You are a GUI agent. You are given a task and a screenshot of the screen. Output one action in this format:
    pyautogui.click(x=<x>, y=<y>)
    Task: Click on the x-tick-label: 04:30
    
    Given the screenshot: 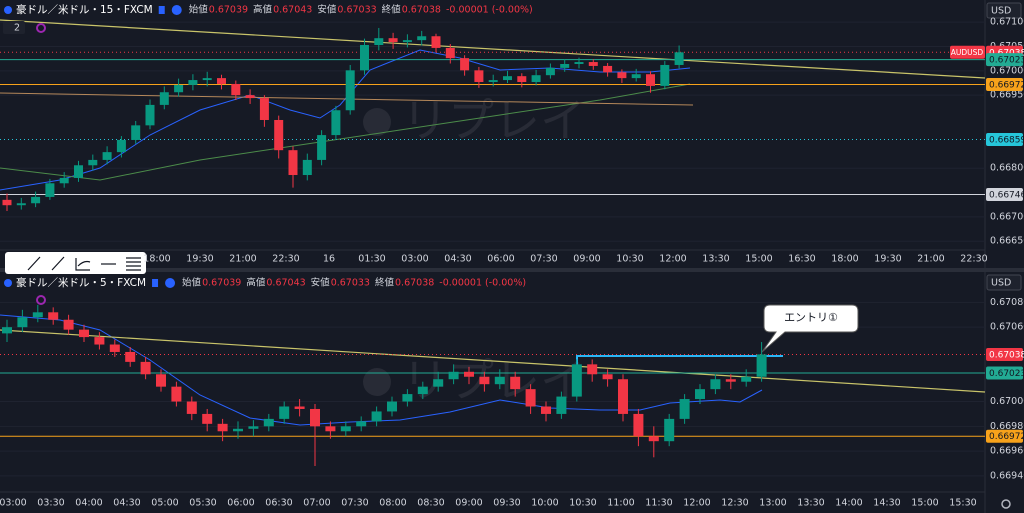 What is the action you would take?
    pyautogui.click(x=457, y=259)
    